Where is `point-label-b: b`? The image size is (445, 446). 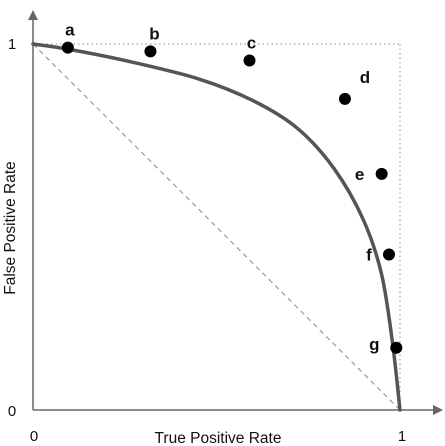
point-label-b: b is located at coordinates (154, 33).